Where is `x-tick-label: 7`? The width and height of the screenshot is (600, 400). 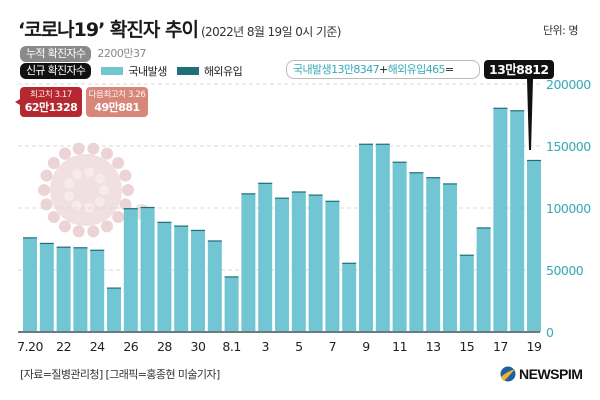 x-tick-label: 7 is located at coordinates (332, 346).